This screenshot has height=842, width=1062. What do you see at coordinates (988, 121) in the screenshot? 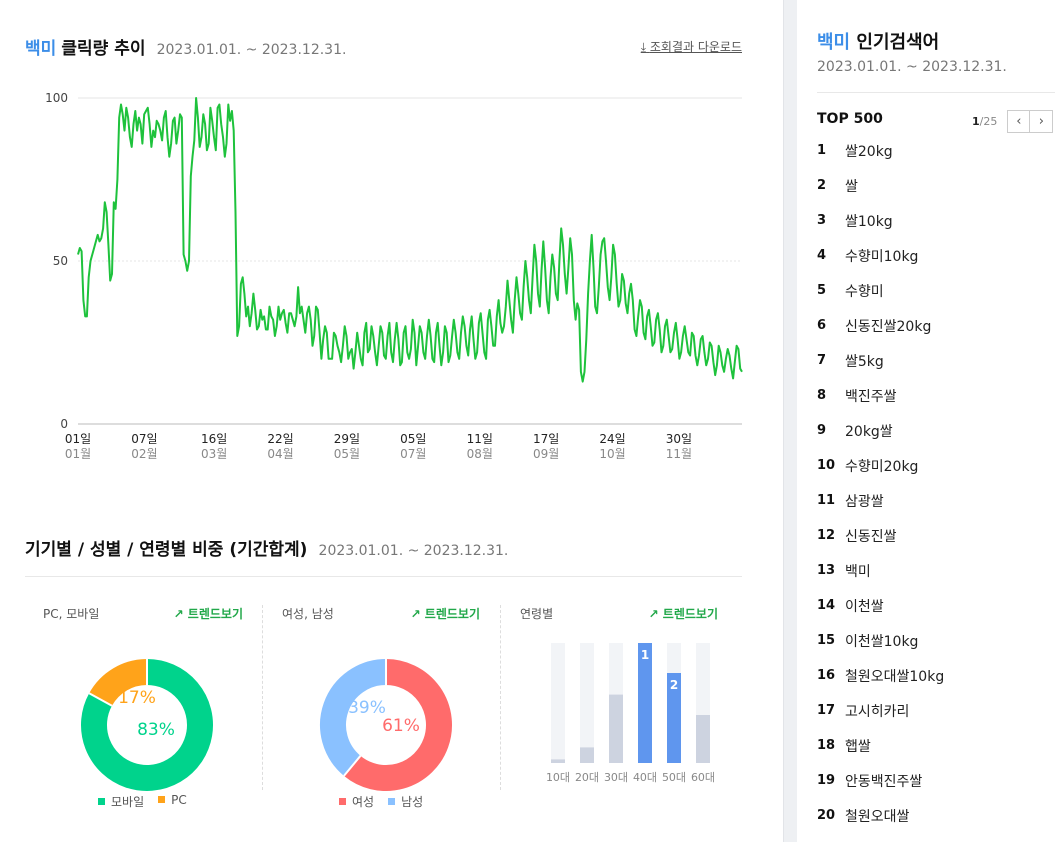
I see `page-total: /25` at bounding box center [988, 121].